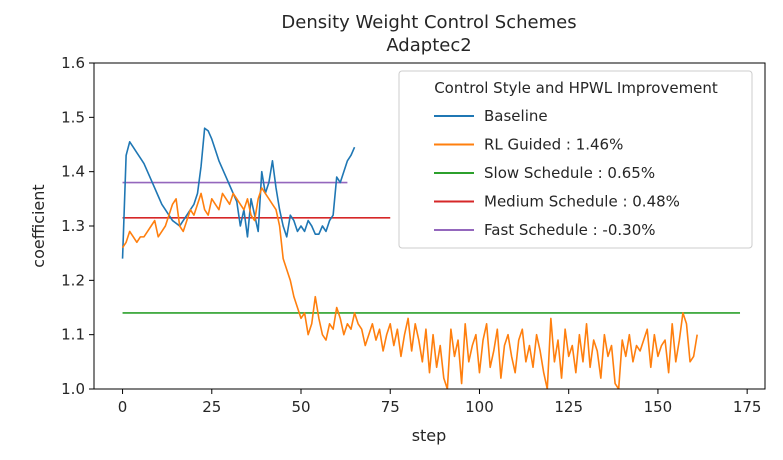  Describe the element at coordinates (553, 145) in the screenshot. I see `legend-label-rl-guided: RL Guided : 1.46%` at that location.